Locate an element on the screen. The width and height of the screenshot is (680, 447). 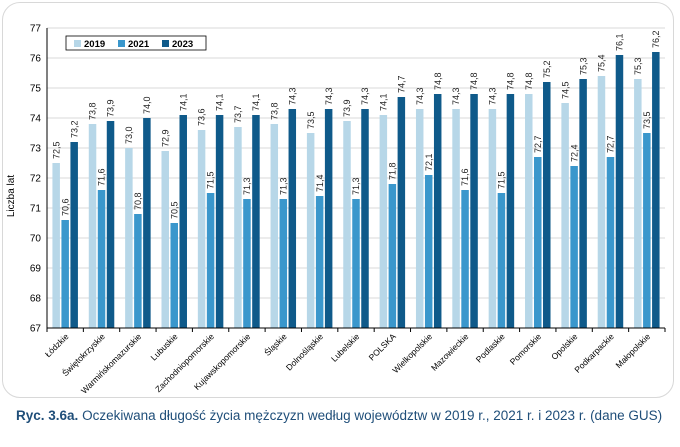
y-tick-label: 74 is located at coordinates (36, 119).